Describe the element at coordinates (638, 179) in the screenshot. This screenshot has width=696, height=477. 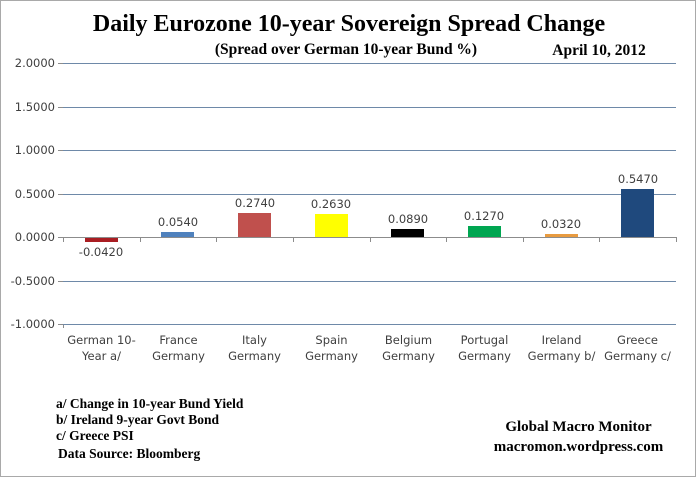
I see `value-label-greece-germany: 0.5470` at that location.